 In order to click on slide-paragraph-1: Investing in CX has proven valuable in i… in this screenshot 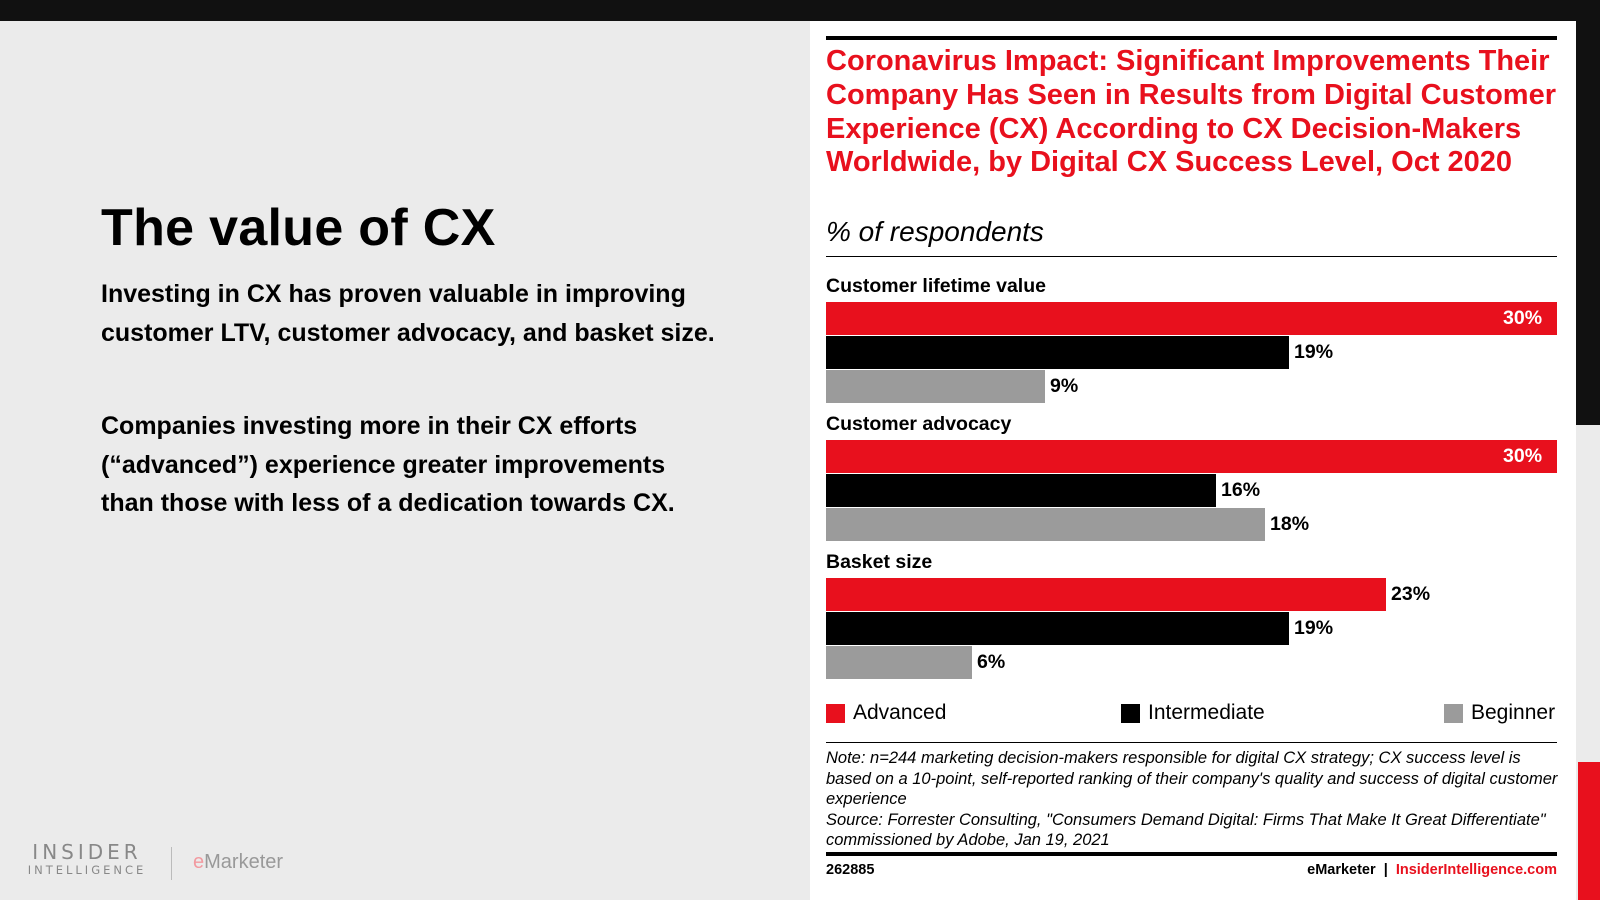, I will do `click(408, 313)`.